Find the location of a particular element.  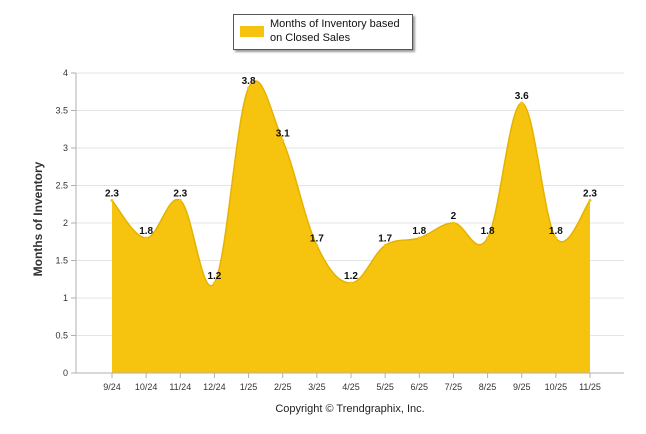

y-tick-label: 1.5 is located at coordinates (61, 261).